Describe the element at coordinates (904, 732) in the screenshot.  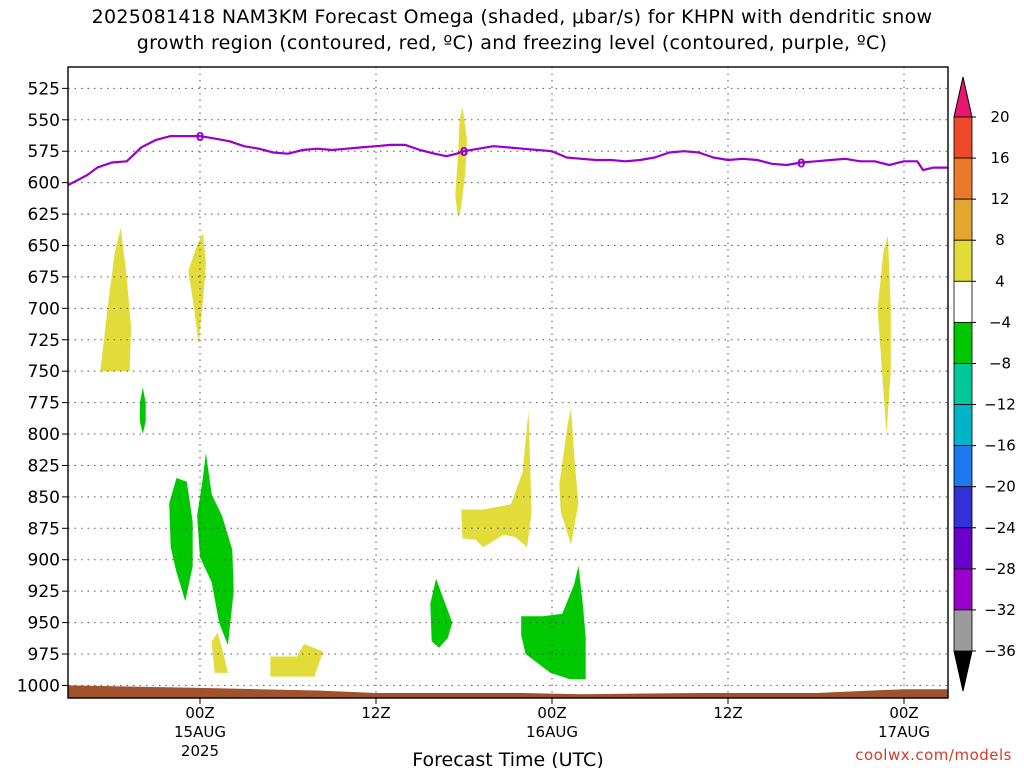
I see `x-tick-date: 17AUG` at that location.